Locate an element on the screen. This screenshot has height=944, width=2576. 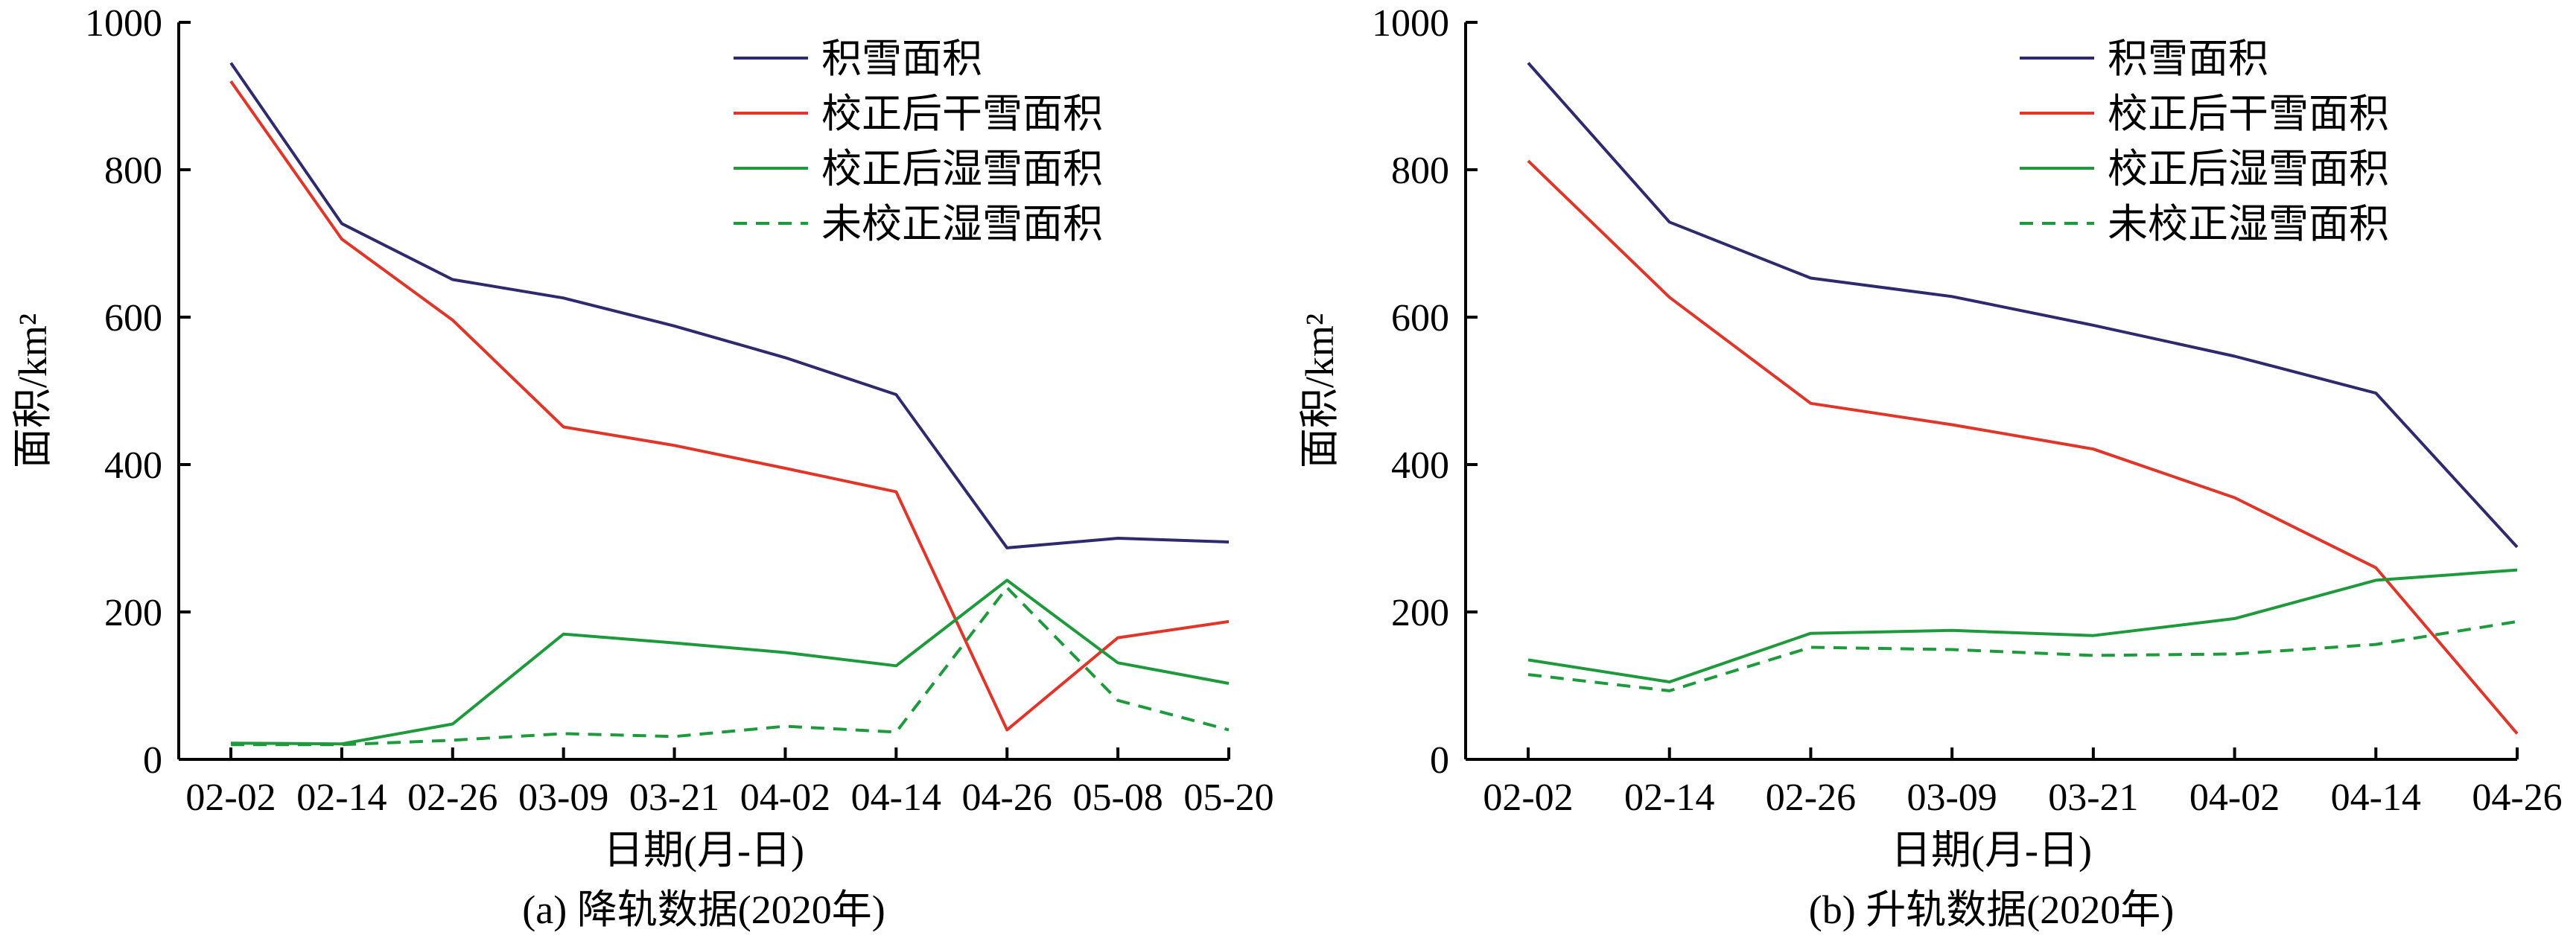
x-tick-label: 05-08 is located at coordinates (1117, 797).